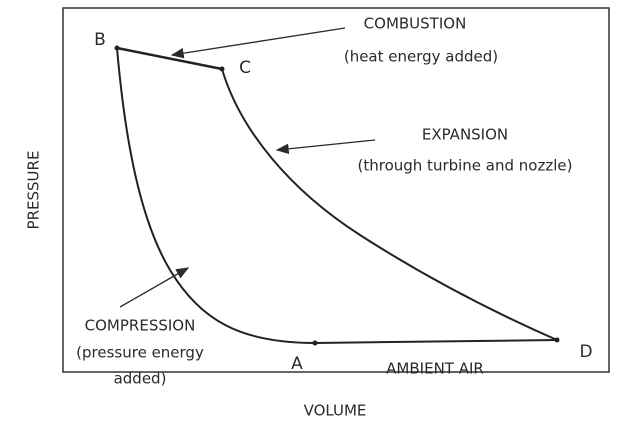  Describe the element at coordinates (222, 69) in the screenshot. I see `point-c` at that location.